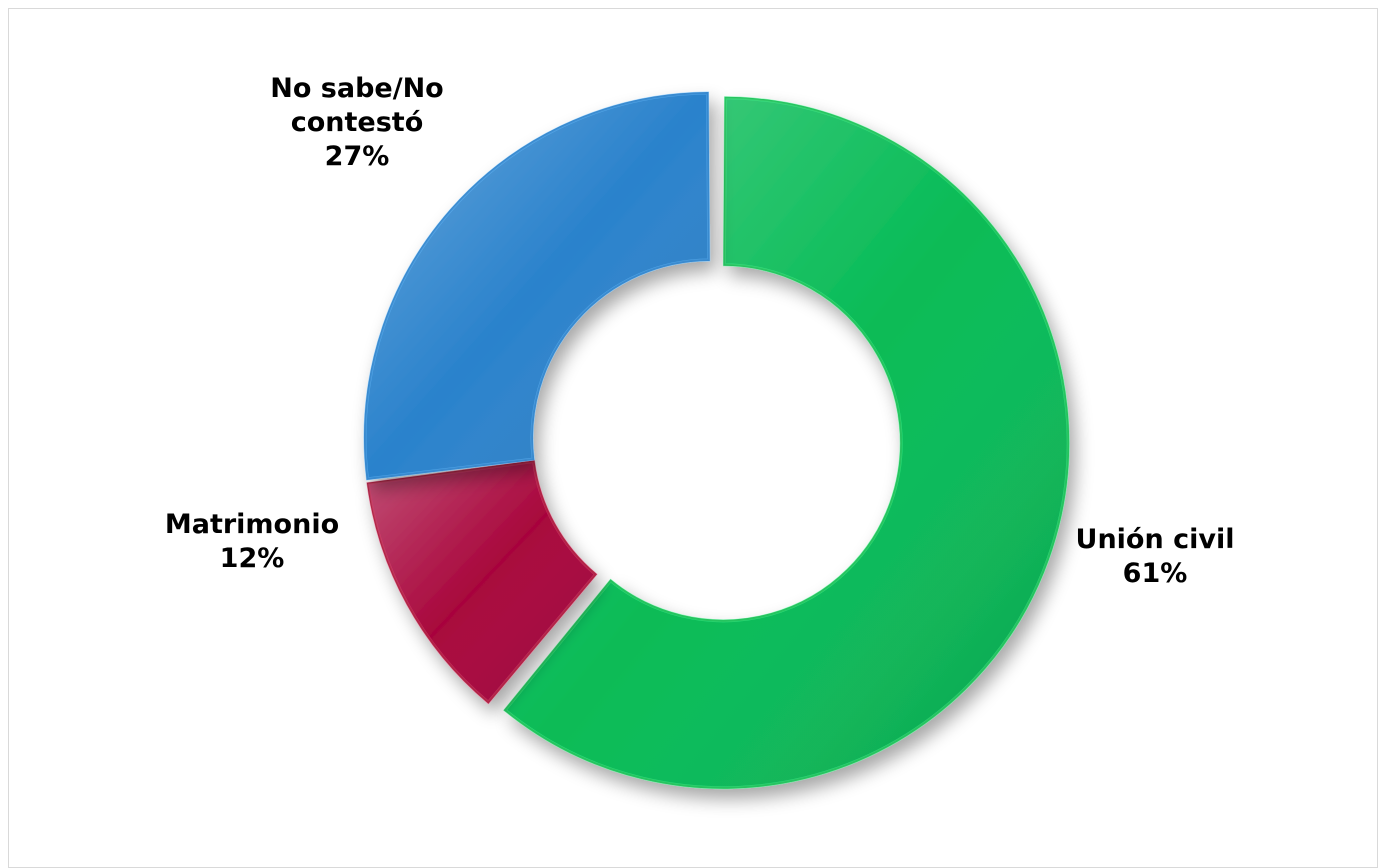 This screenshot has height=868, width=1384. Describe the element at coordinates (1155, 573) in the screenshot. I see `slice-percent-label: 61%` at that location.